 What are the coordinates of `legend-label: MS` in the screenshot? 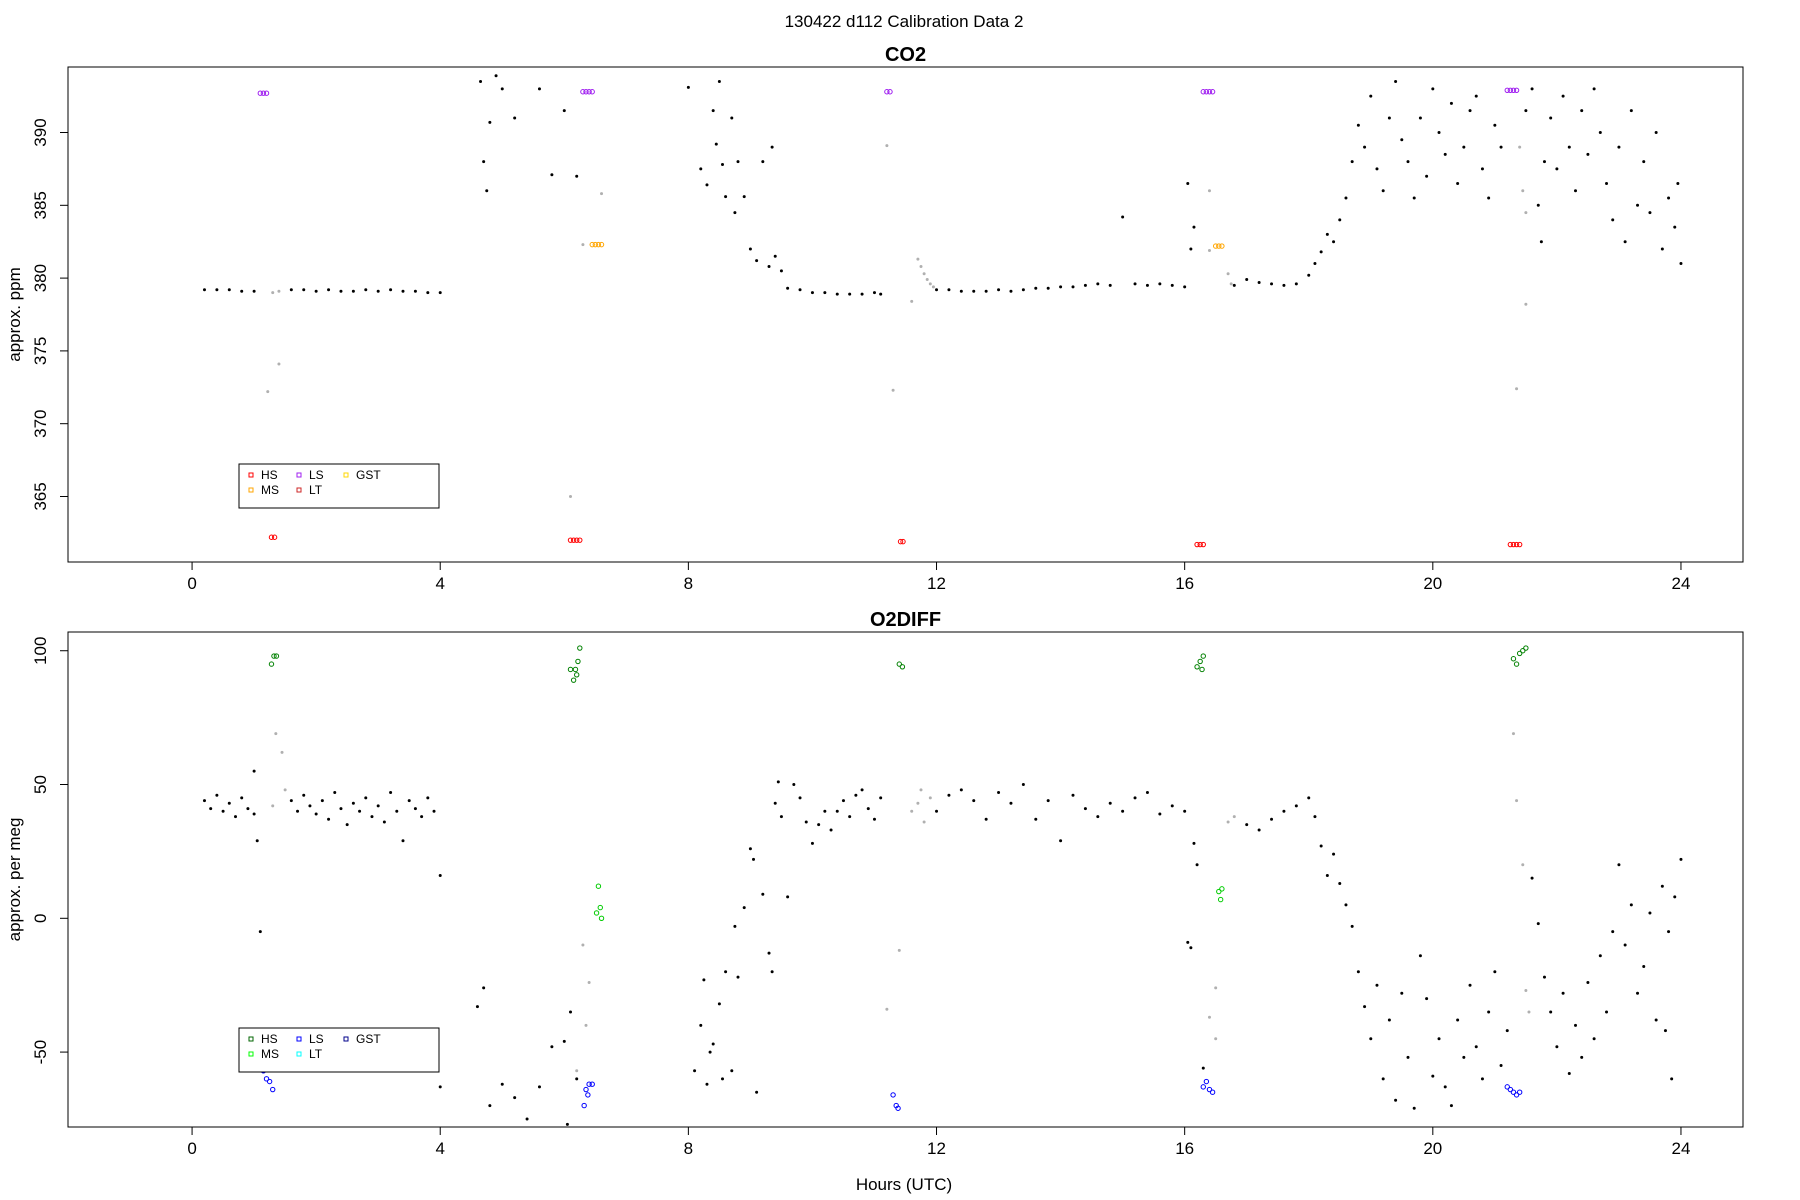 It's located at (270, 1054).